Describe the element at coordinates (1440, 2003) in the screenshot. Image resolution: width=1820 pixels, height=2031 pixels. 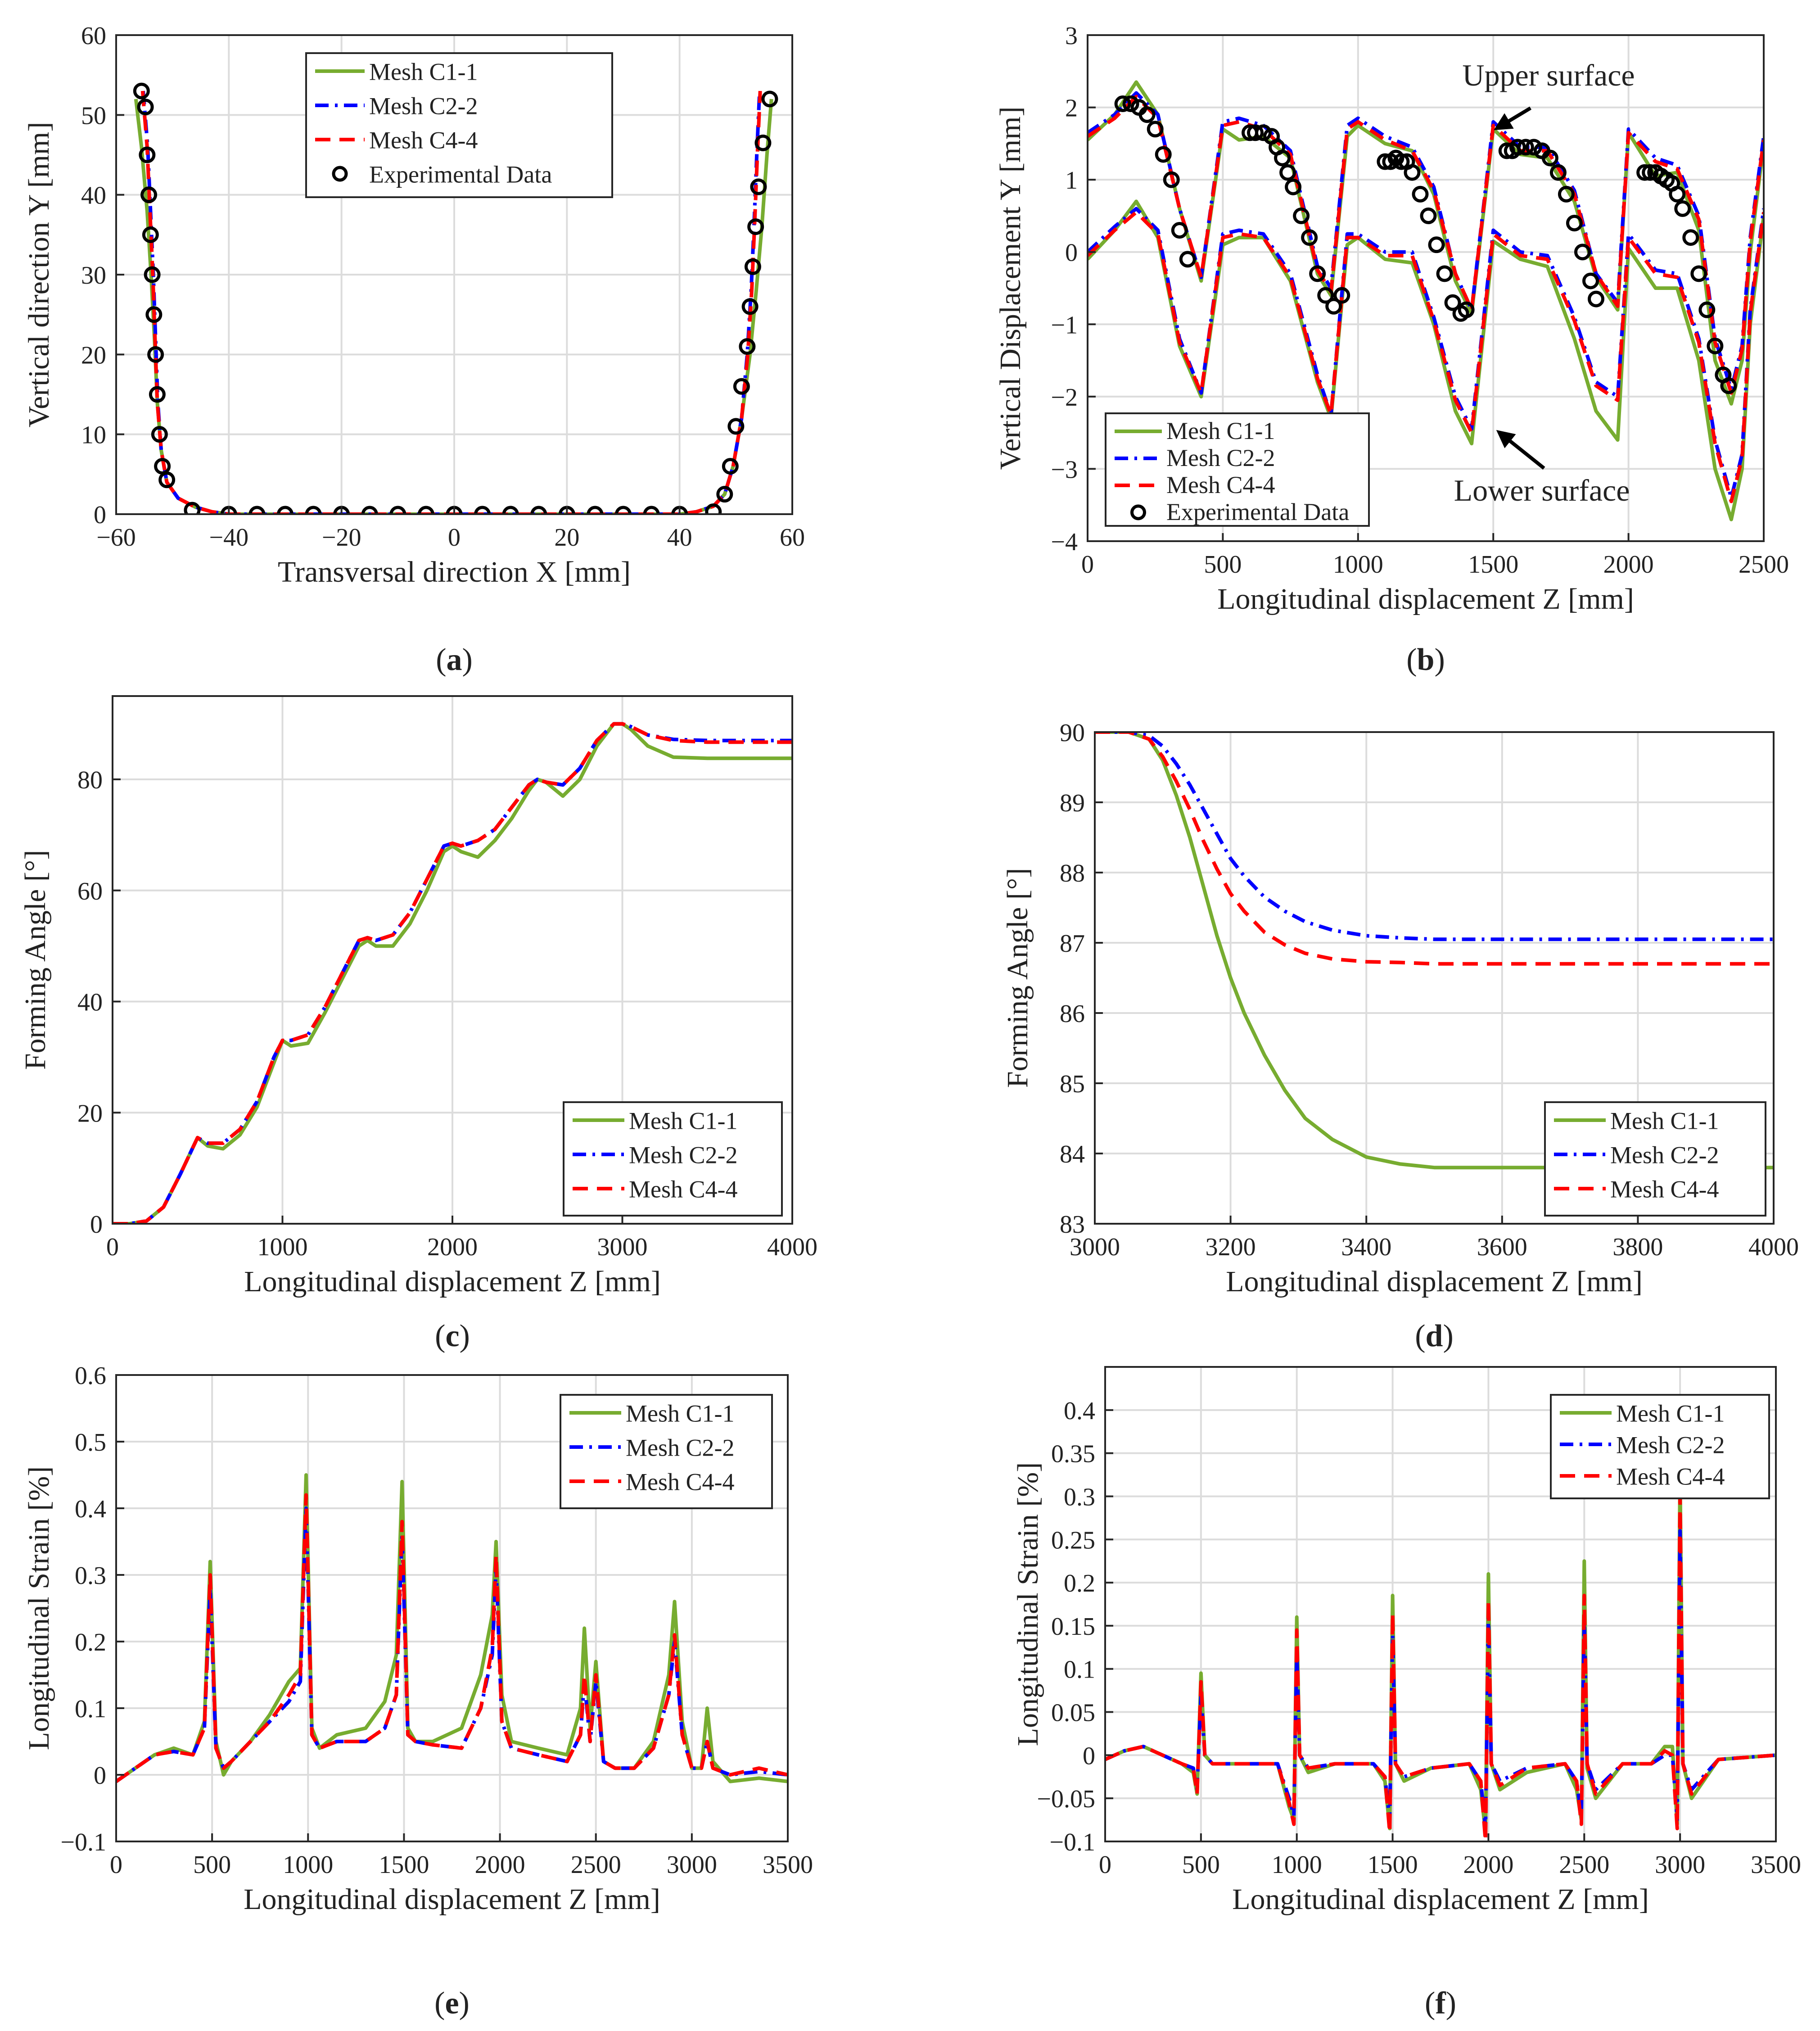
I see `panel-letter: f` at that location.